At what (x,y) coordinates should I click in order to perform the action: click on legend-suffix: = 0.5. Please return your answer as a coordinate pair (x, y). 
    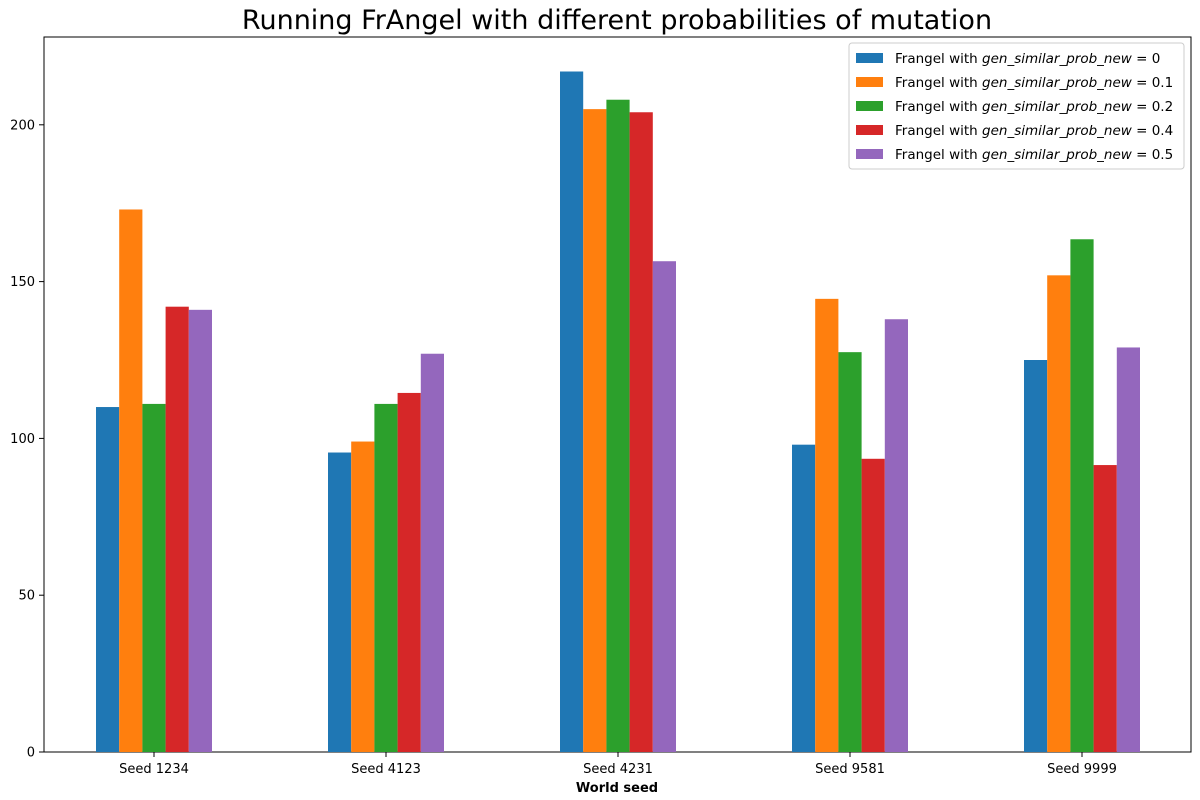
    Looking at the image, I should click on (1152, 155).